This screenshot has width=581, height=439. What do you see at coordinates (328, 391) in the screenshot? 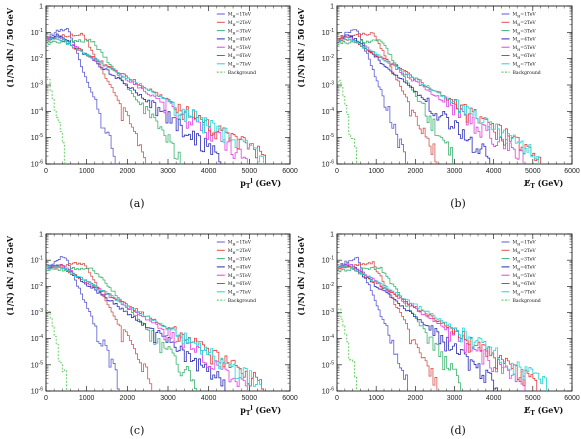
I see `y-tick-label: 10⁻⁶` at bounding box center [328, 391].